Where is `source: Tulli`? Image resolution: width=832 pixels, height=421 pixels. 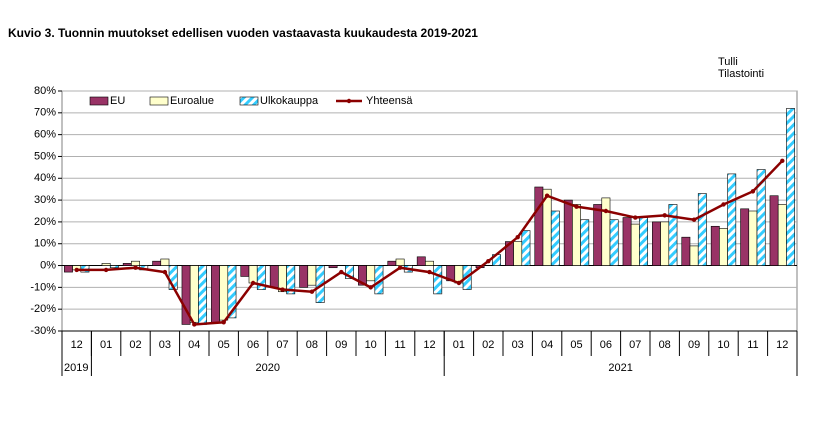 source: Tulli is located at coordinates (728, 62).